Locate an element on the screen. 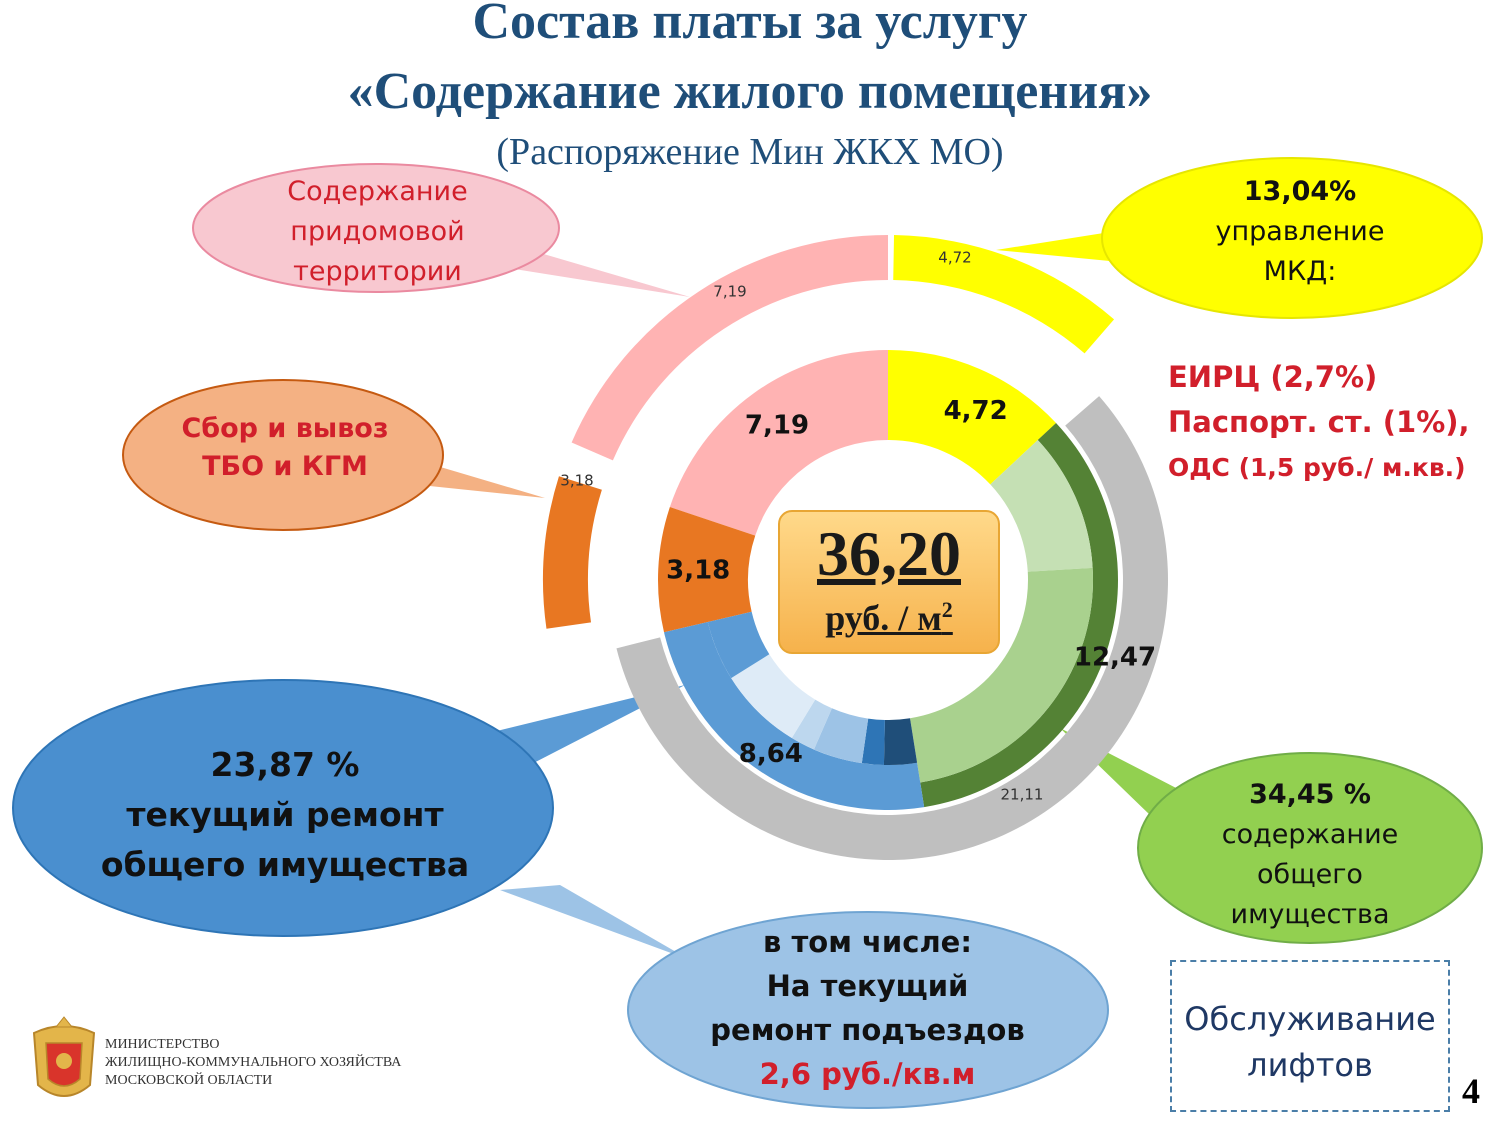 This screenshot has width=1500, height=1125. total-unit-sup: 2 is located at coordinates (947, 609).